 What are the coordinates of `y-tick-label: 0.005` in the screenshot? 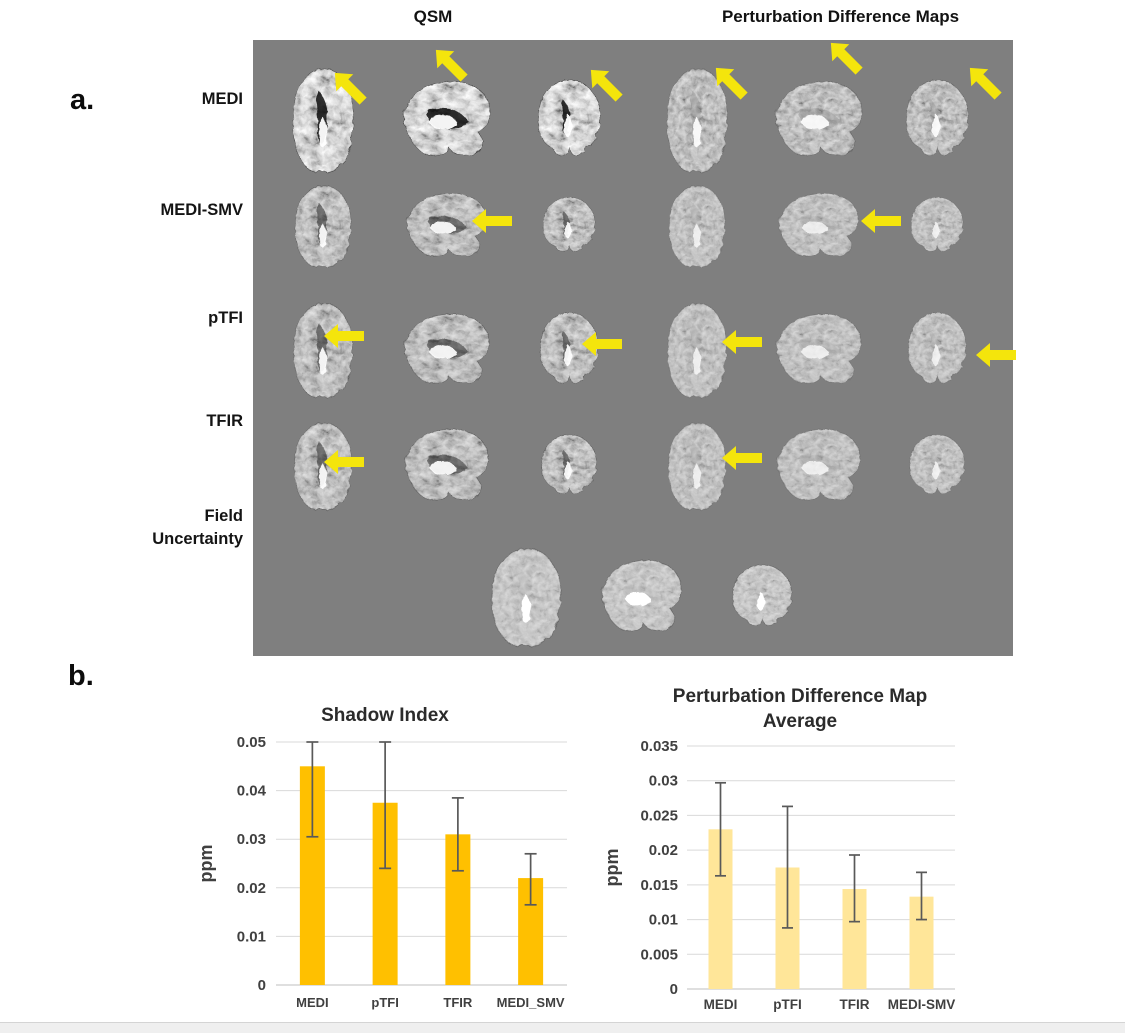 It's located at (659, 954).